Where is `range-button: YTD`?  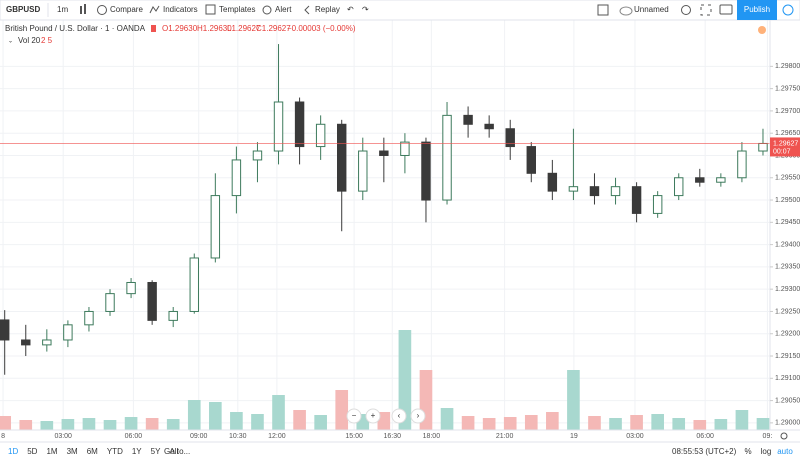
range-button: YTD is located at coordinates (115, 451).